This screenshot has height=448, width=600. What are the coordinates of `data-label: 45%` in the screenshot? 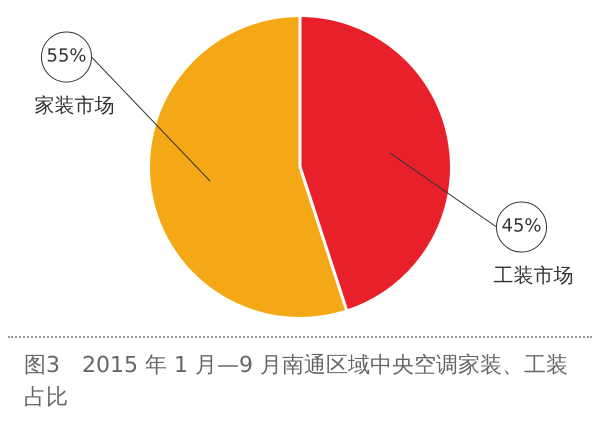 It's located at (521, 226).